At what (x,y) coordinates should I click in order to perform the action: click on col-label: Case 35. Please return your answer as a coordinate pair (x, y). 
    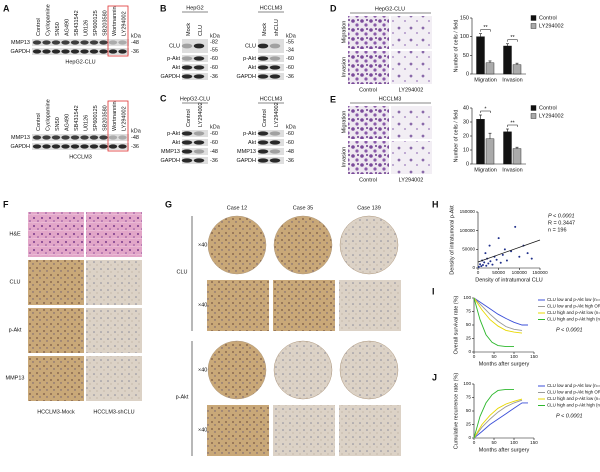
    Looking at the image, I should click on (303, 208).